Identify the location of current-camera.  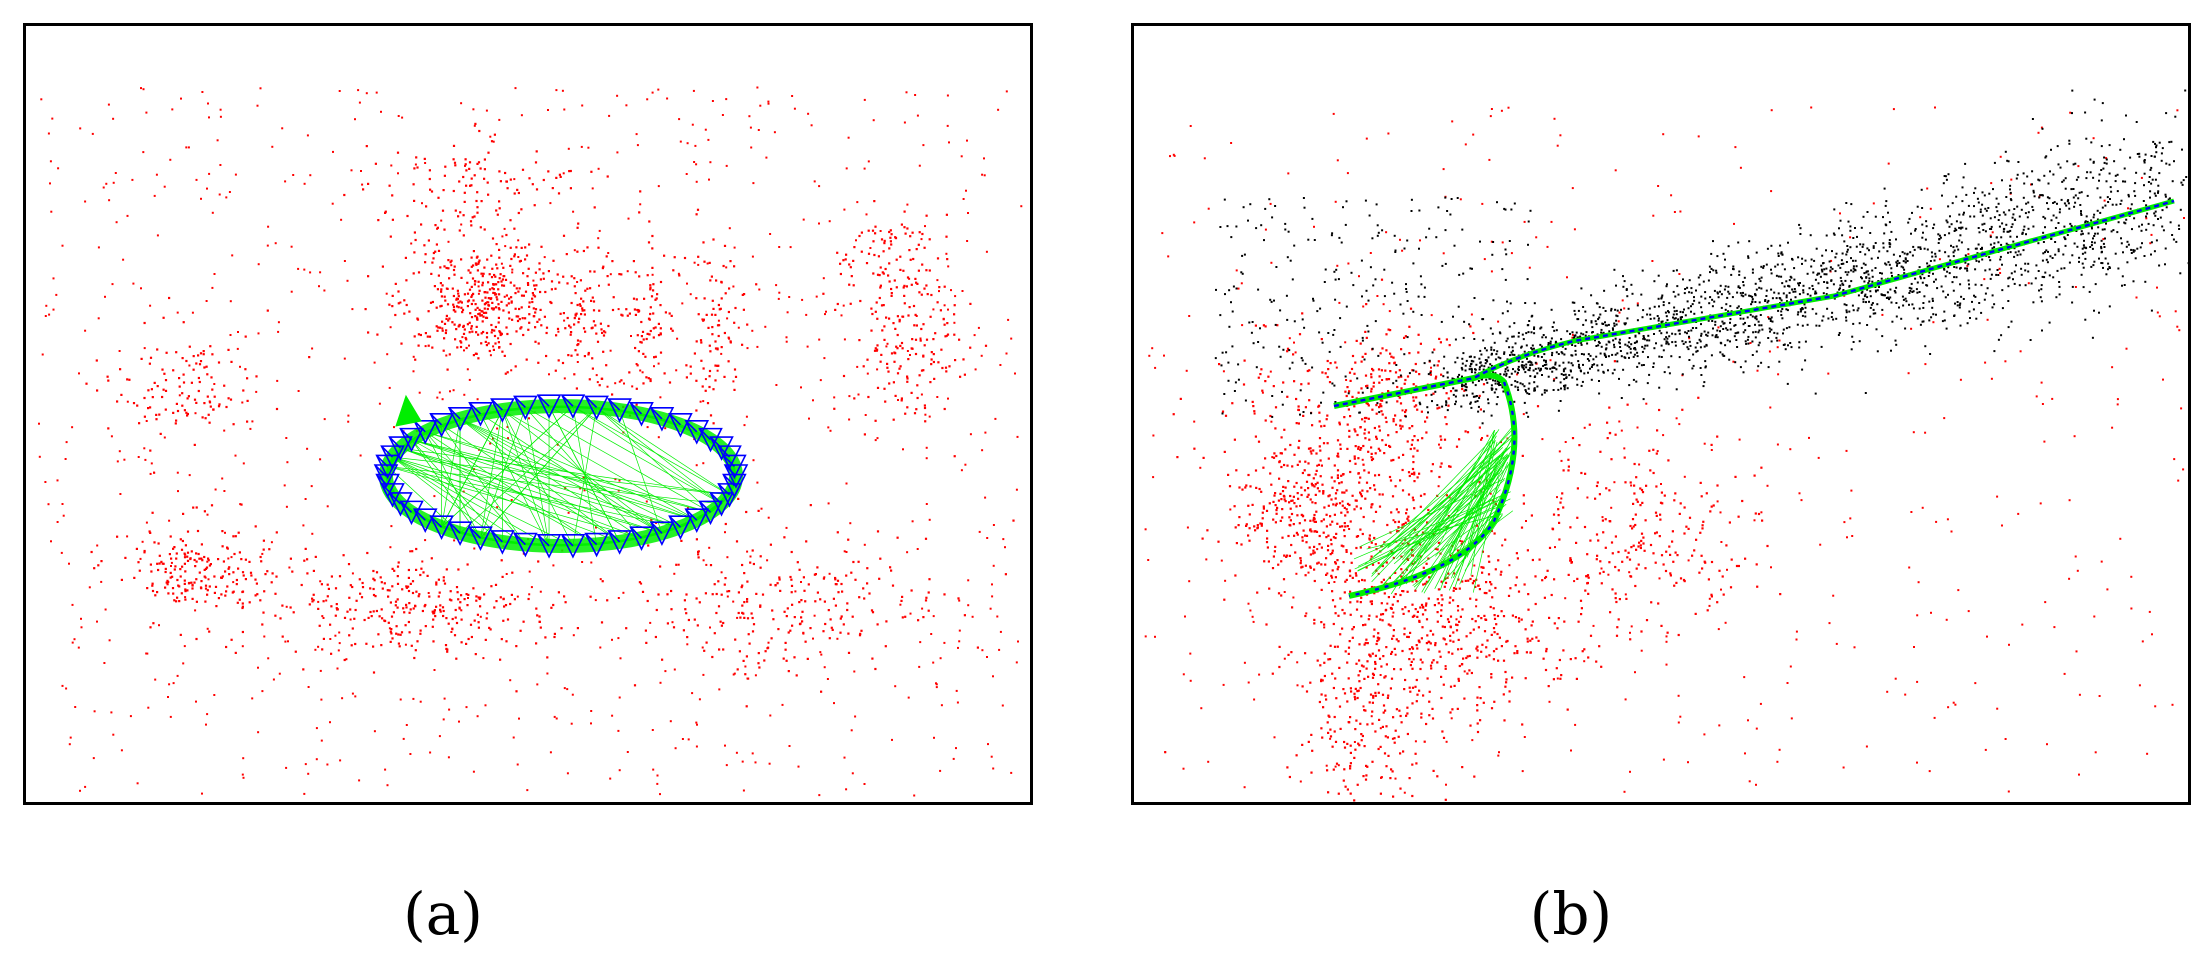
(408, 410).